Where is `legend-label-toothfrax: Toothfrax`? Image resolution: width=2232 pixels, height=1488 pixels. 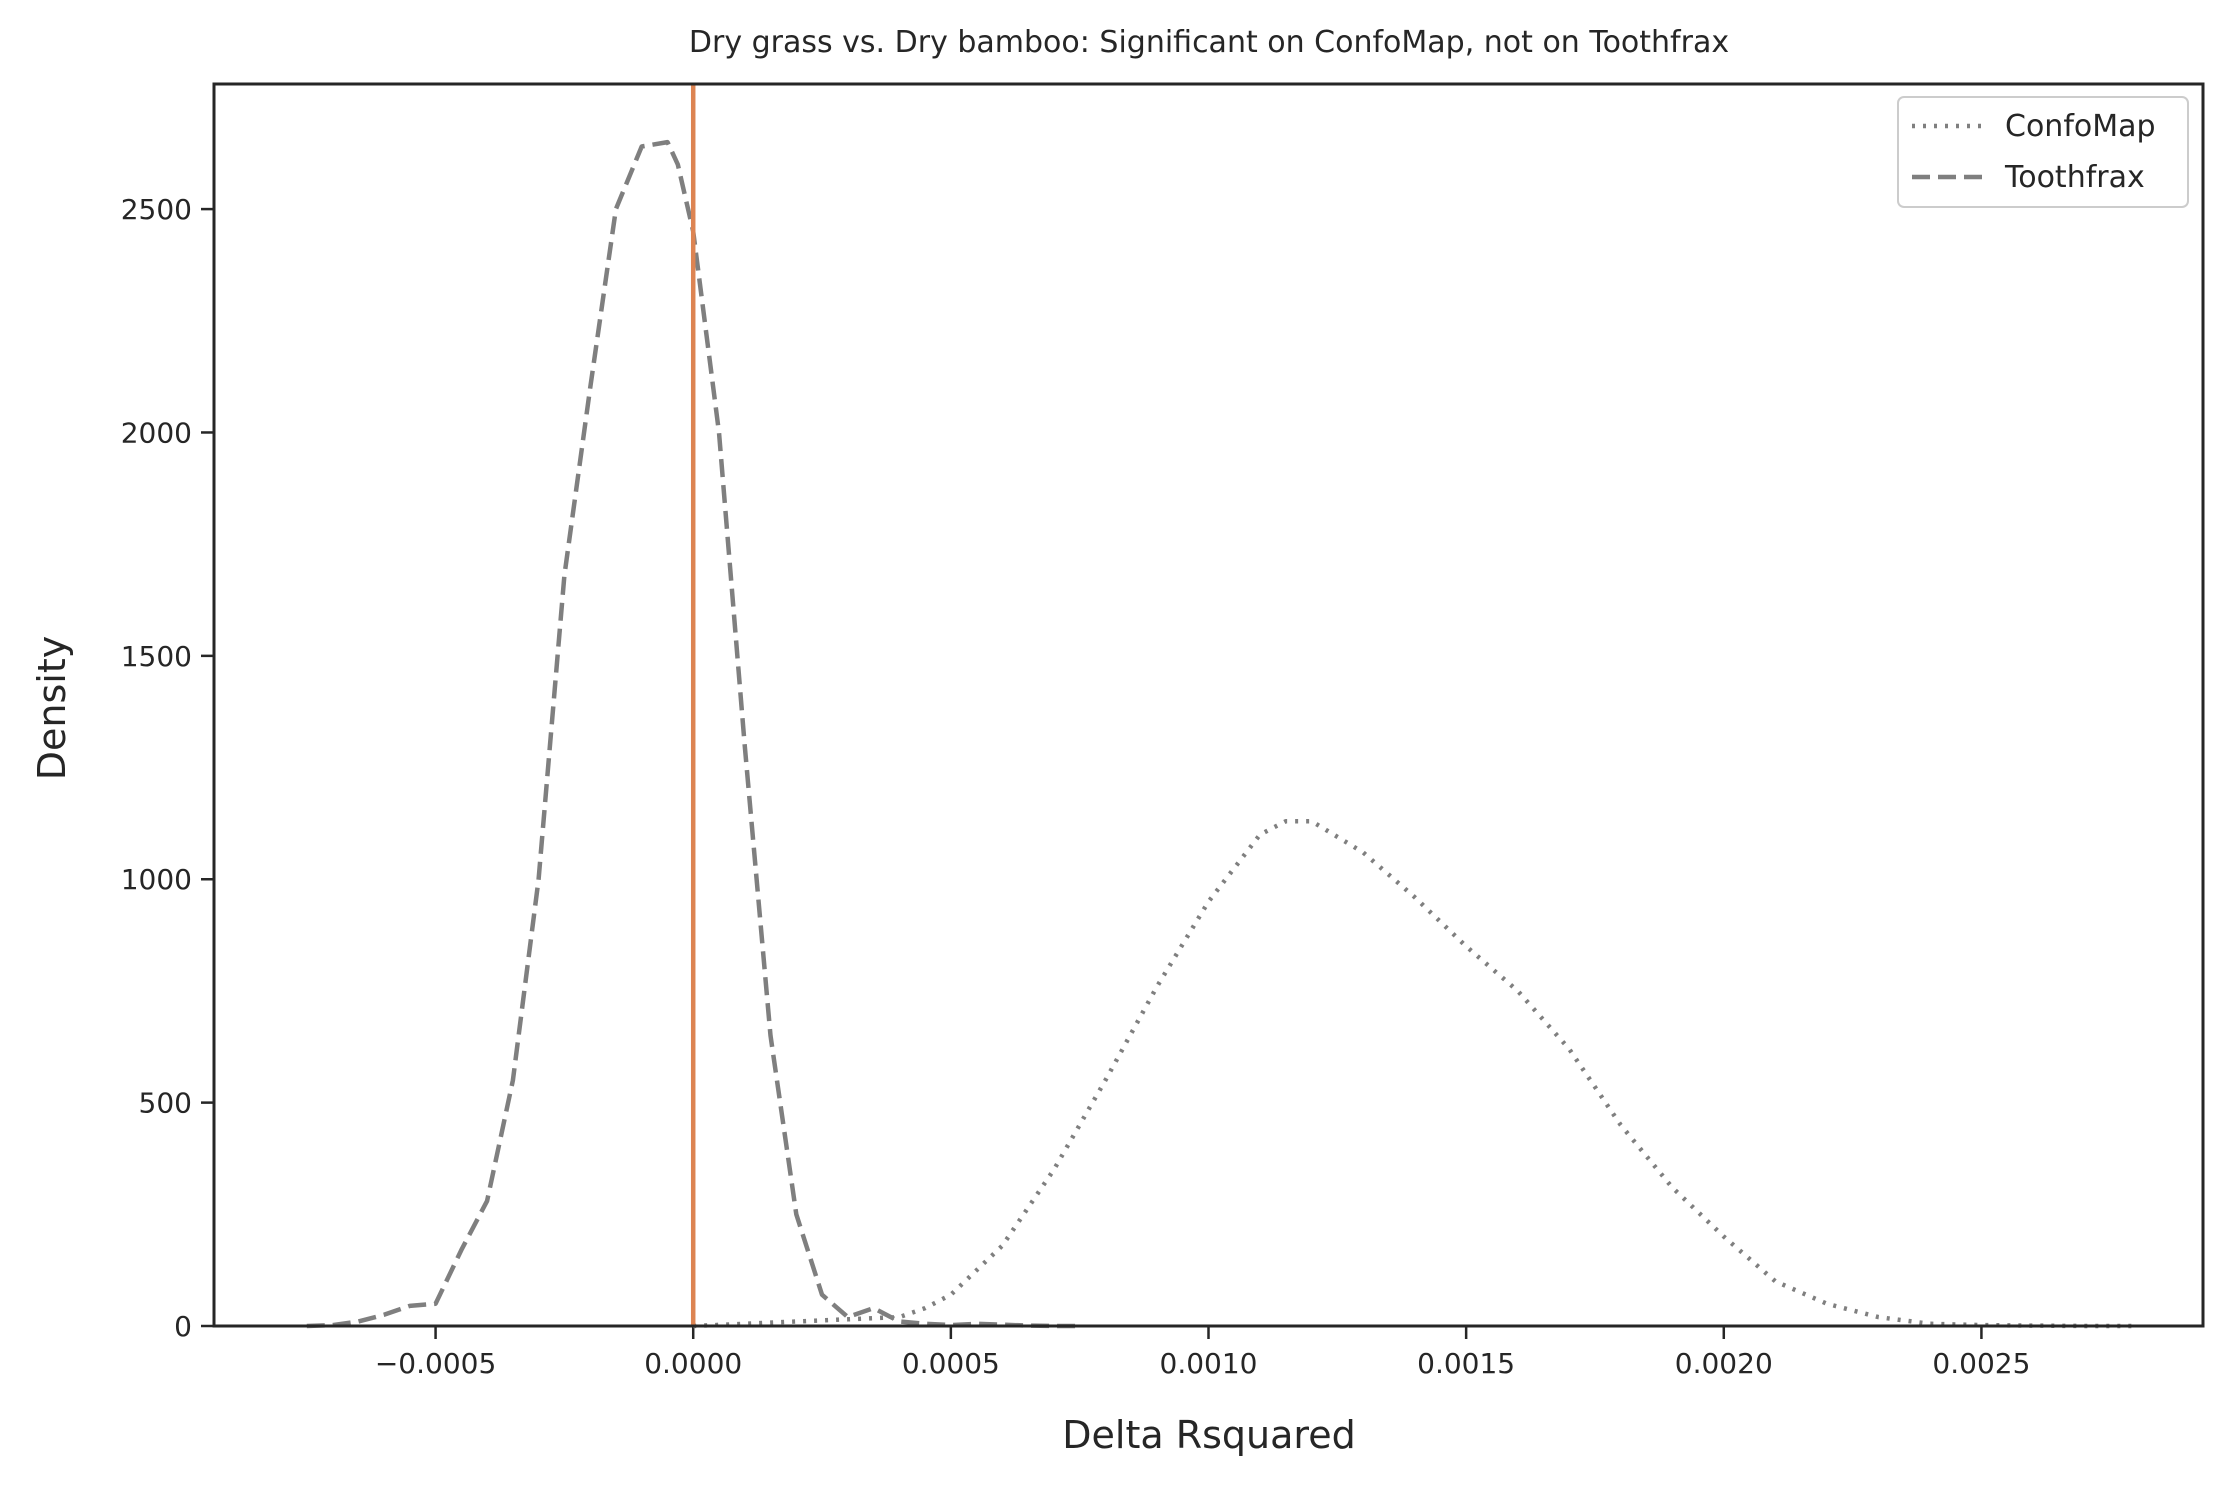 legend-label-toothfrax: Toothfrax is located at coordinates (2074, 177).